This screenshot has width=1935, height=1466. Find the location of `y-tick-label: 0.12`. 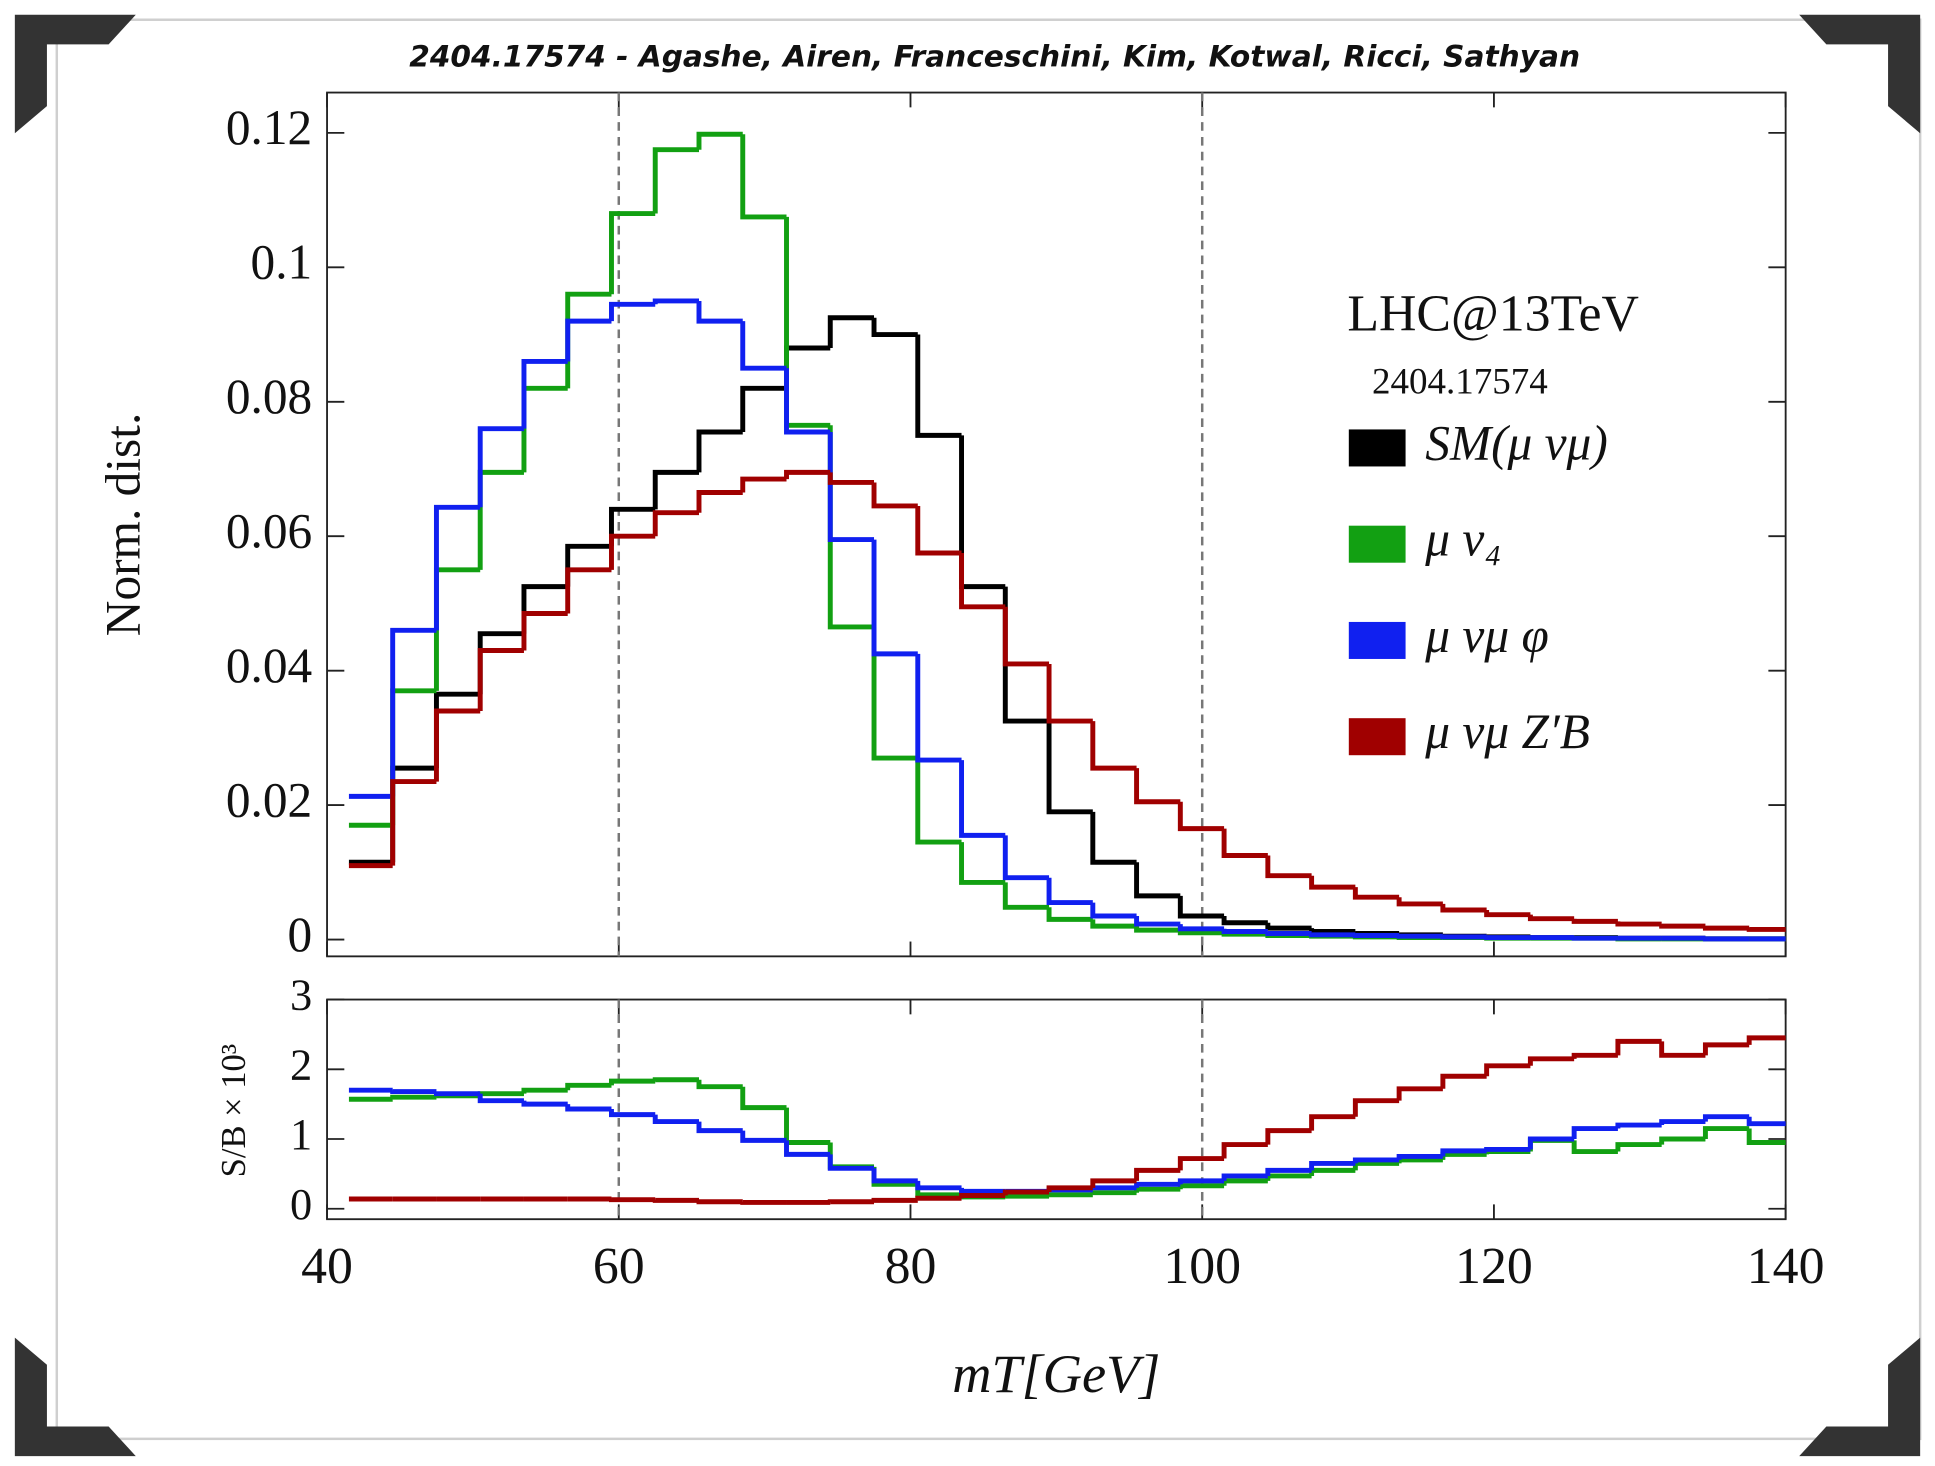

y-tick-label: 0.12 is located at coordinates (269, 127).